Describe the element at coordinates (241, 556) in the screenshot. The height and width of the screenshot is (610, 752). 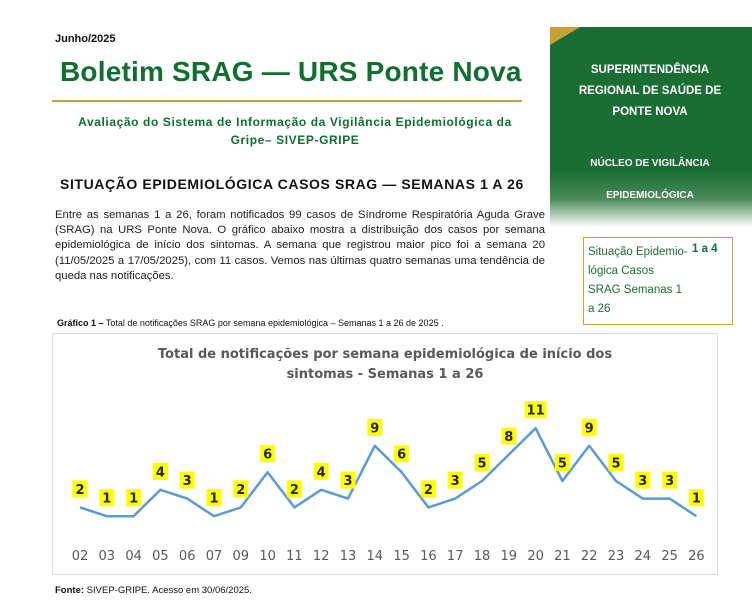
I see `x-tick-label: 09` at that location.